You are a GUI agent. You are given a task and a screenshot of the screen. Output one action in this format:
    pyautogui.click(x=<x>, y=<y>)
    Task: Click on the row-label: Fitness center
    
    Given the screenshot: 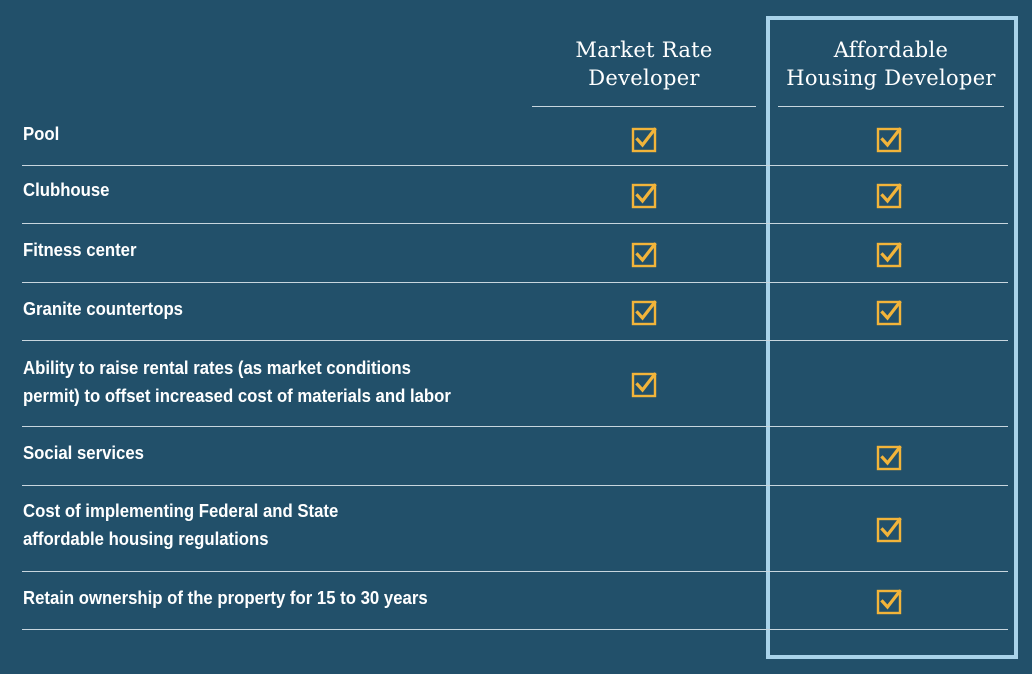 What is the action you would take?
    pyautogui.click(x=255, y=250)
    